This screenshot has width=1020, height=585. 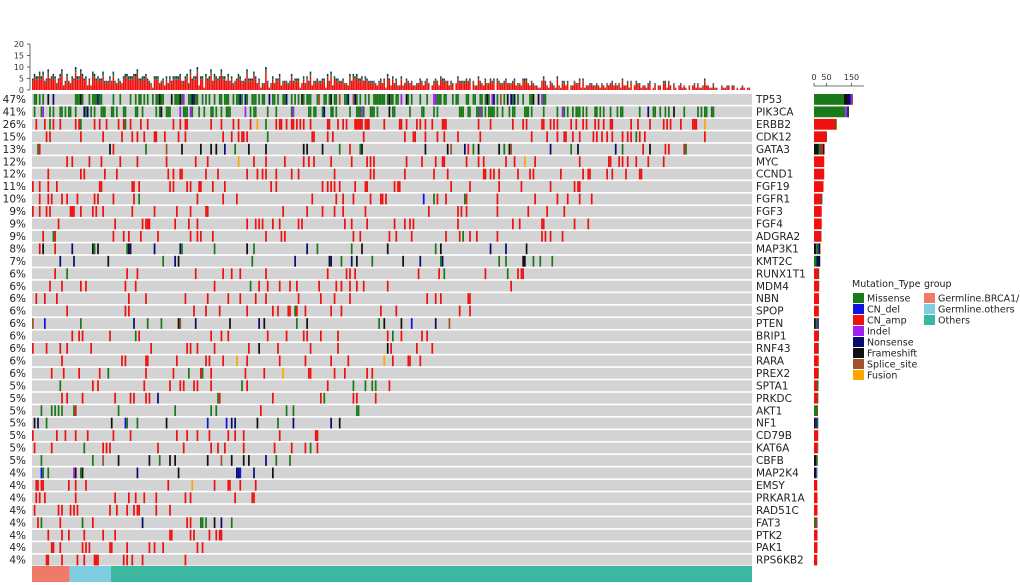 I want to click on top-axis-tick-label: 15, so click(x=19, y=56).